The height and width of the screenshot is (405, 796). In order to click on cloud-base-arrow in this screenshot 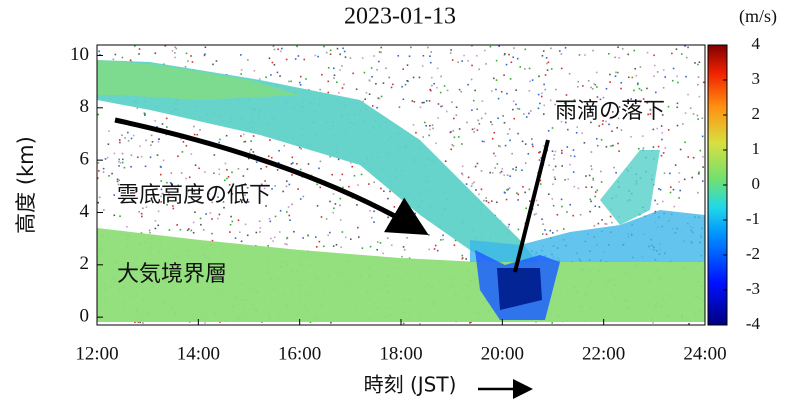, I will do `click(271, 176)`.